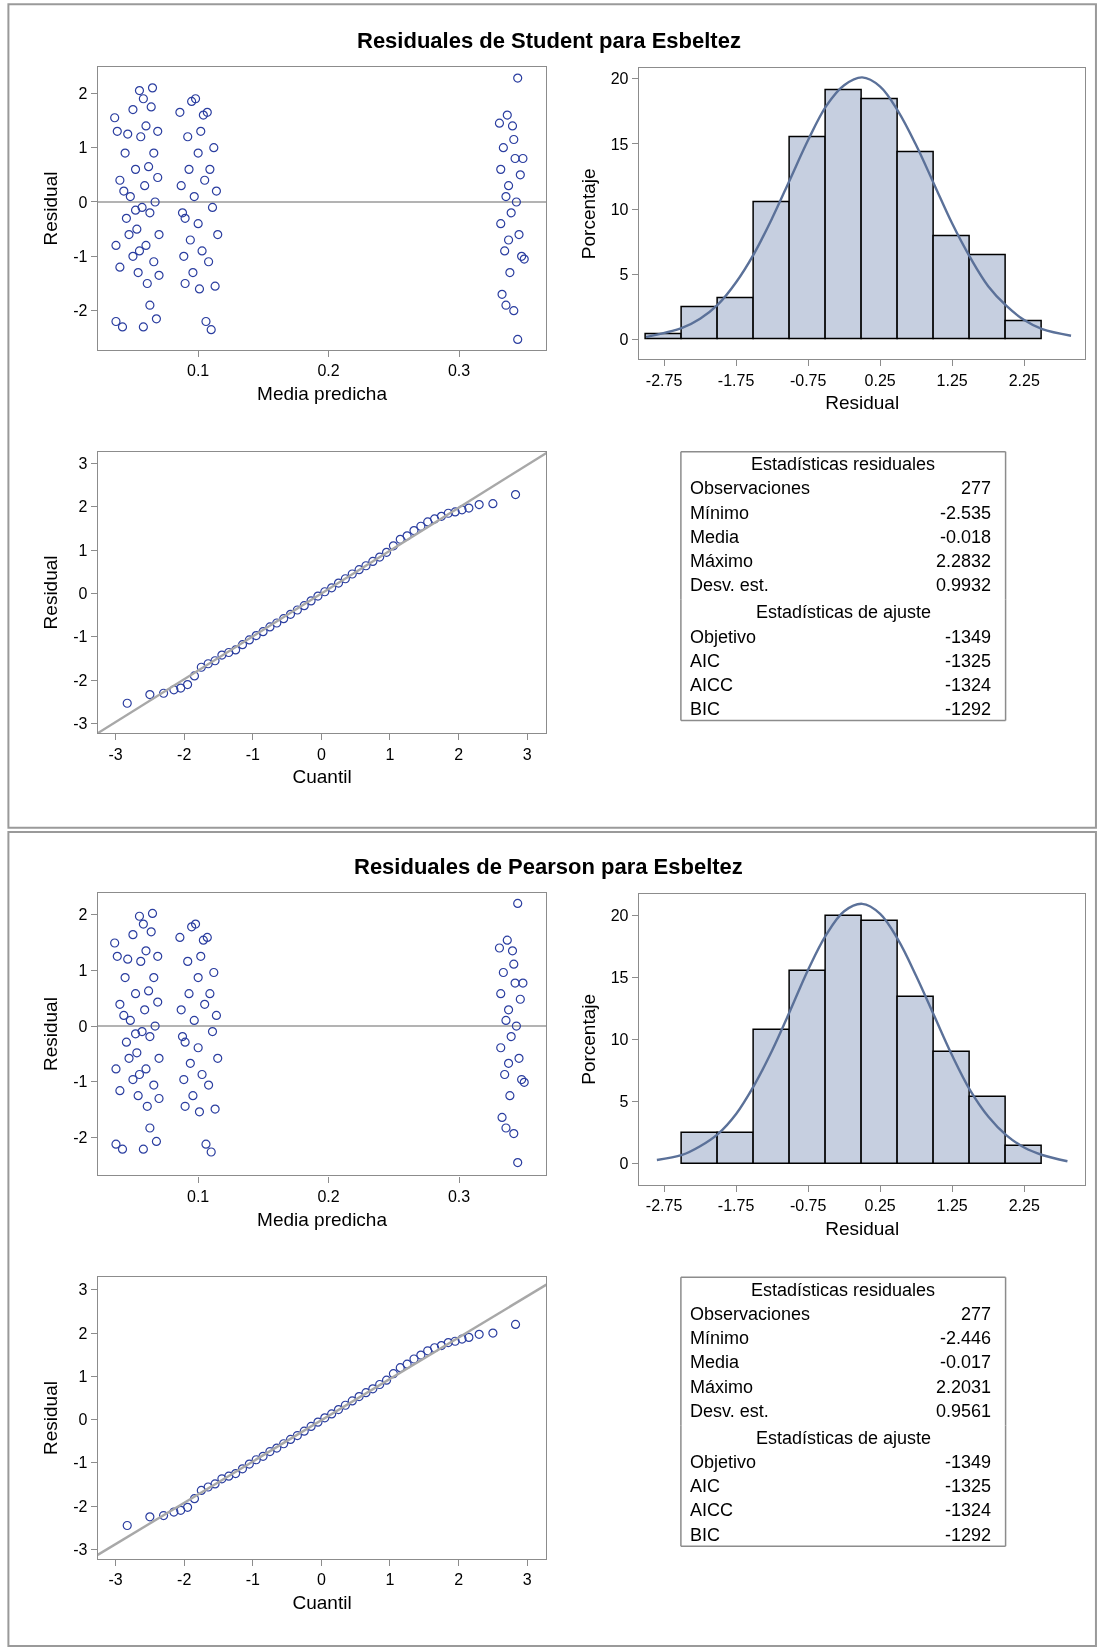  What do you see at coordinates (80, 724) in the screenshot?
I see `y-tick-label: -3` at bounding box center [80, 724].